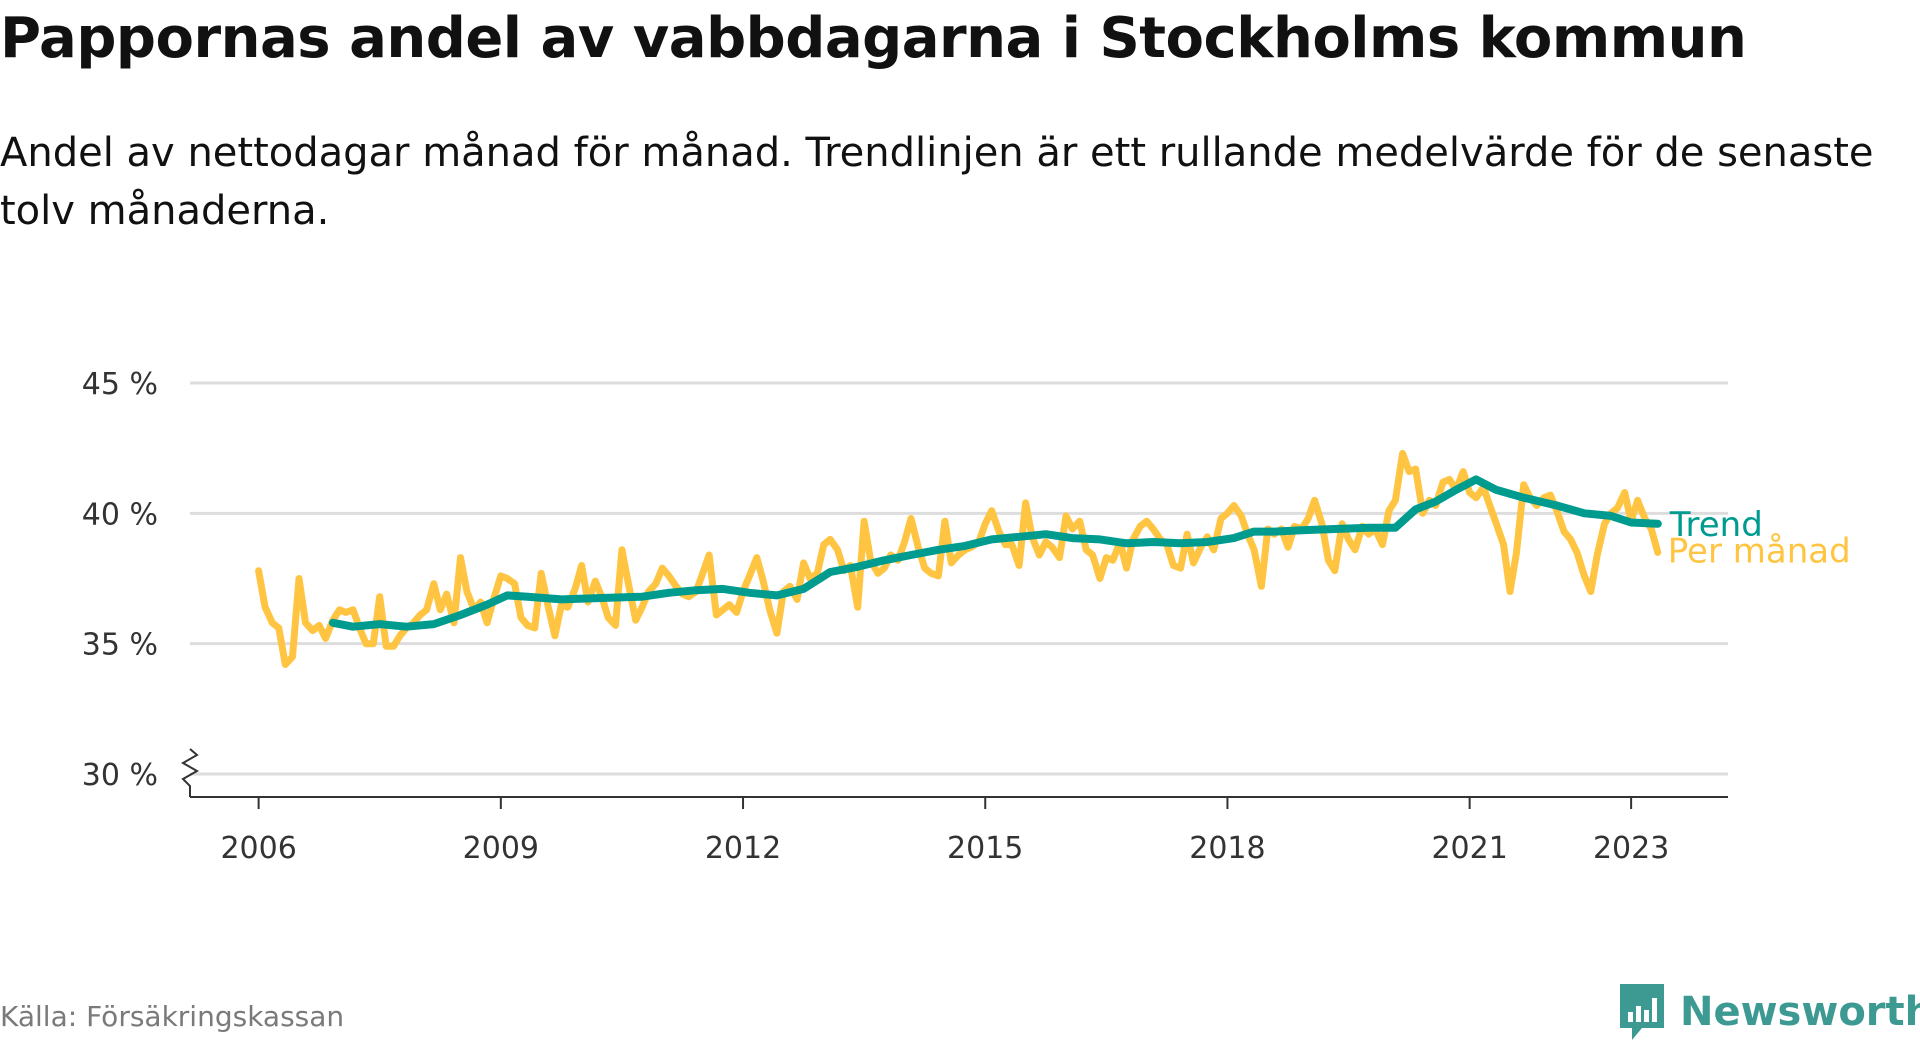 This screenshot has width=1920, height=1042. I want to click on x-tick-label: 2015, so click(985, 848).